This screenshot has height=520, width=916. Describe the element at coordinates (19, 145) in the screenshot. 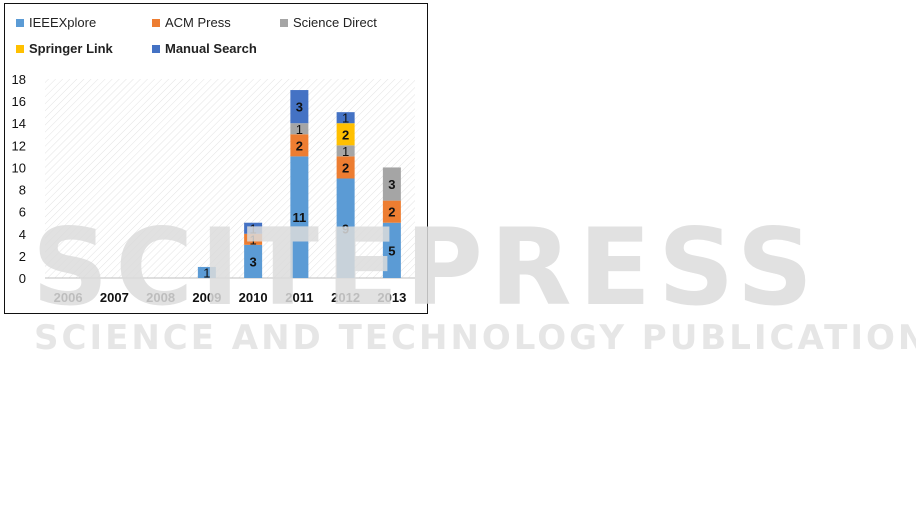

I see `y-tick-label: 12` at that location.